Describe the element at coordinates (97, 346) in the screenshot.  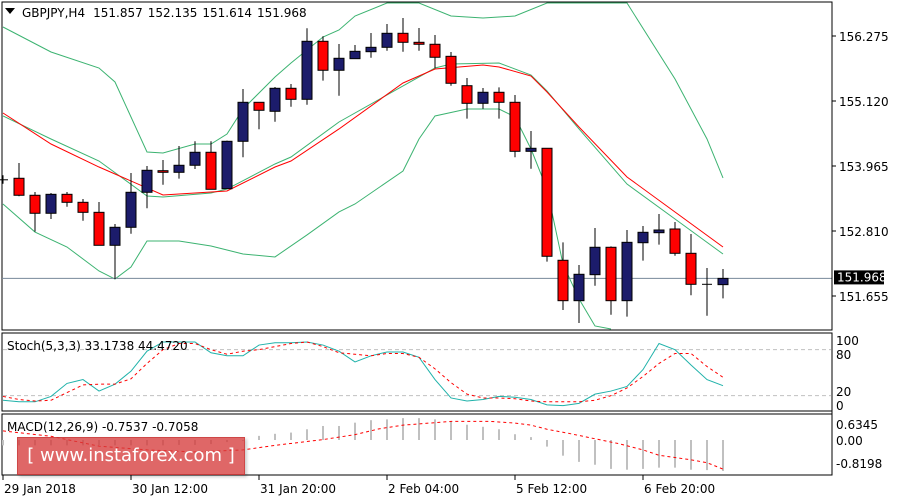
I see `stochastic-label: Stoch(5,3,3) 33.1738 44.4720` at that location.